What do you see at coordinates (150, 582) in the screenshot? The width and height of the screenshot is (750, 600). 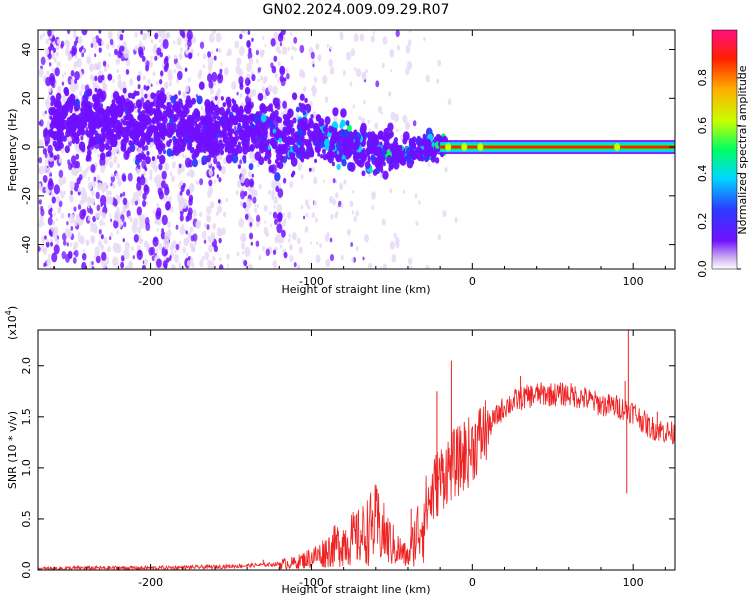 I see `x-tick-label: -200` at bounding box center [150, 582].